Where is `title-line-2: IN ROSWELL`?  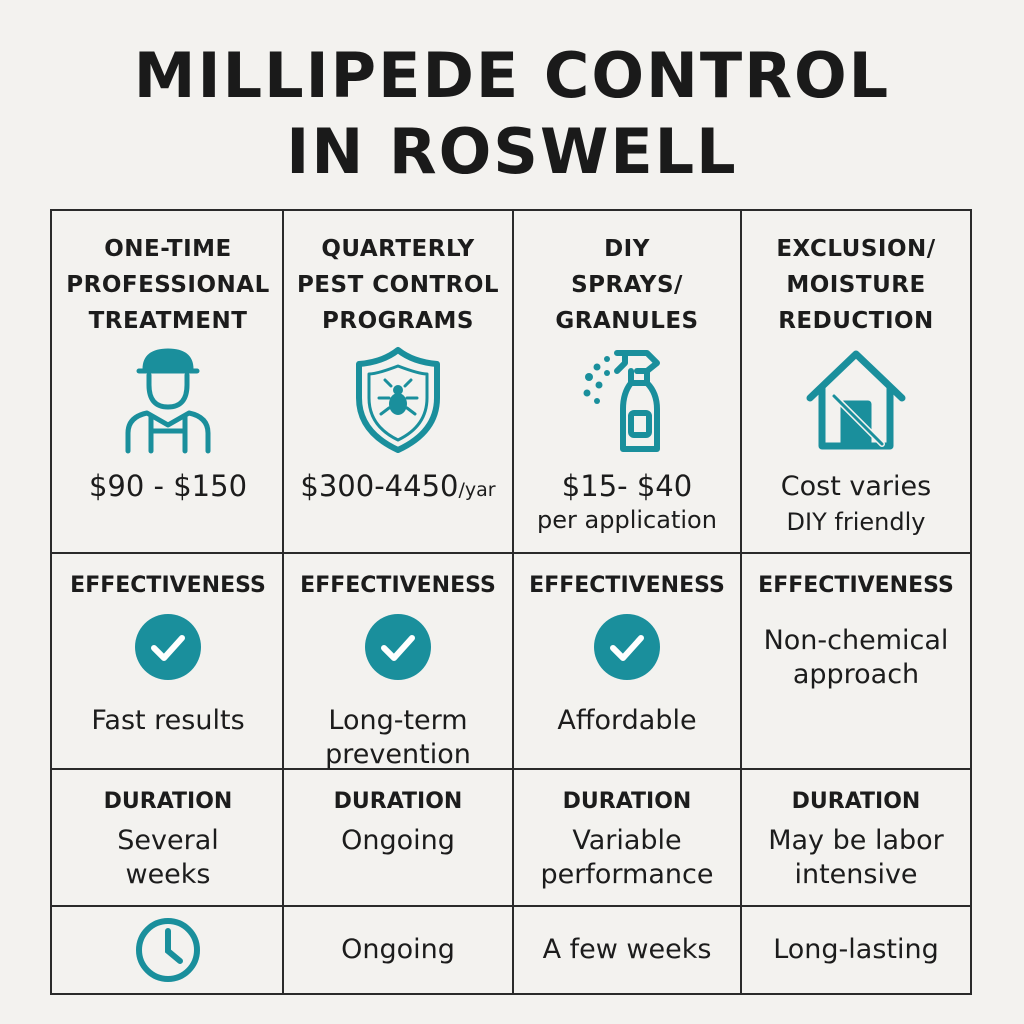
title-line-2: IN ROSWELL is located at coordinates (512, 151).